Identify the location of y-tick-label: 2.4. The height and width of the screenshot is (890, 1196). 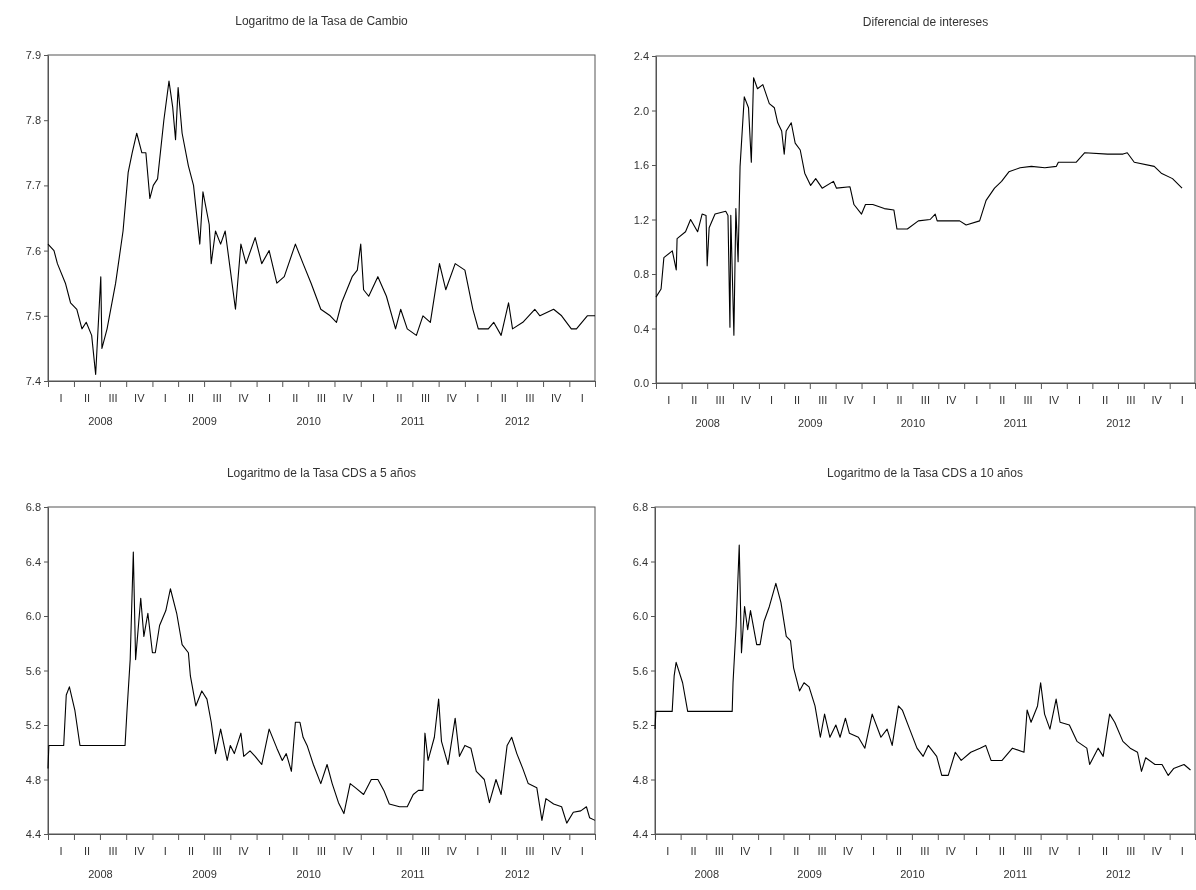
(641, 56).